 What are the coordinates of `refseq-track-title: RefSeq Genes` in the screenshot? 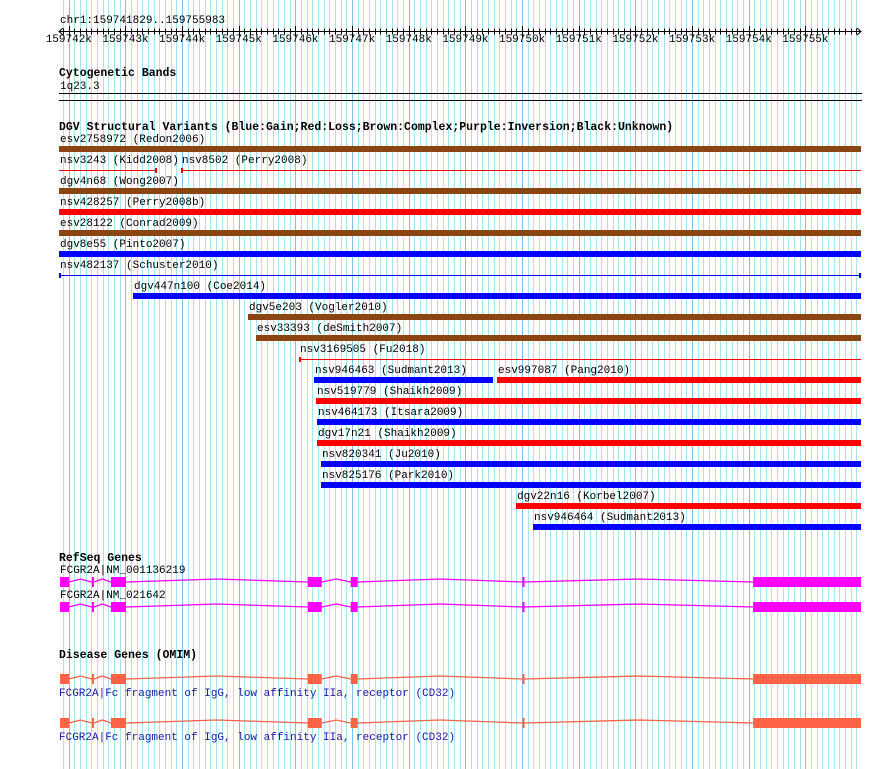 It's located at (100, 558).